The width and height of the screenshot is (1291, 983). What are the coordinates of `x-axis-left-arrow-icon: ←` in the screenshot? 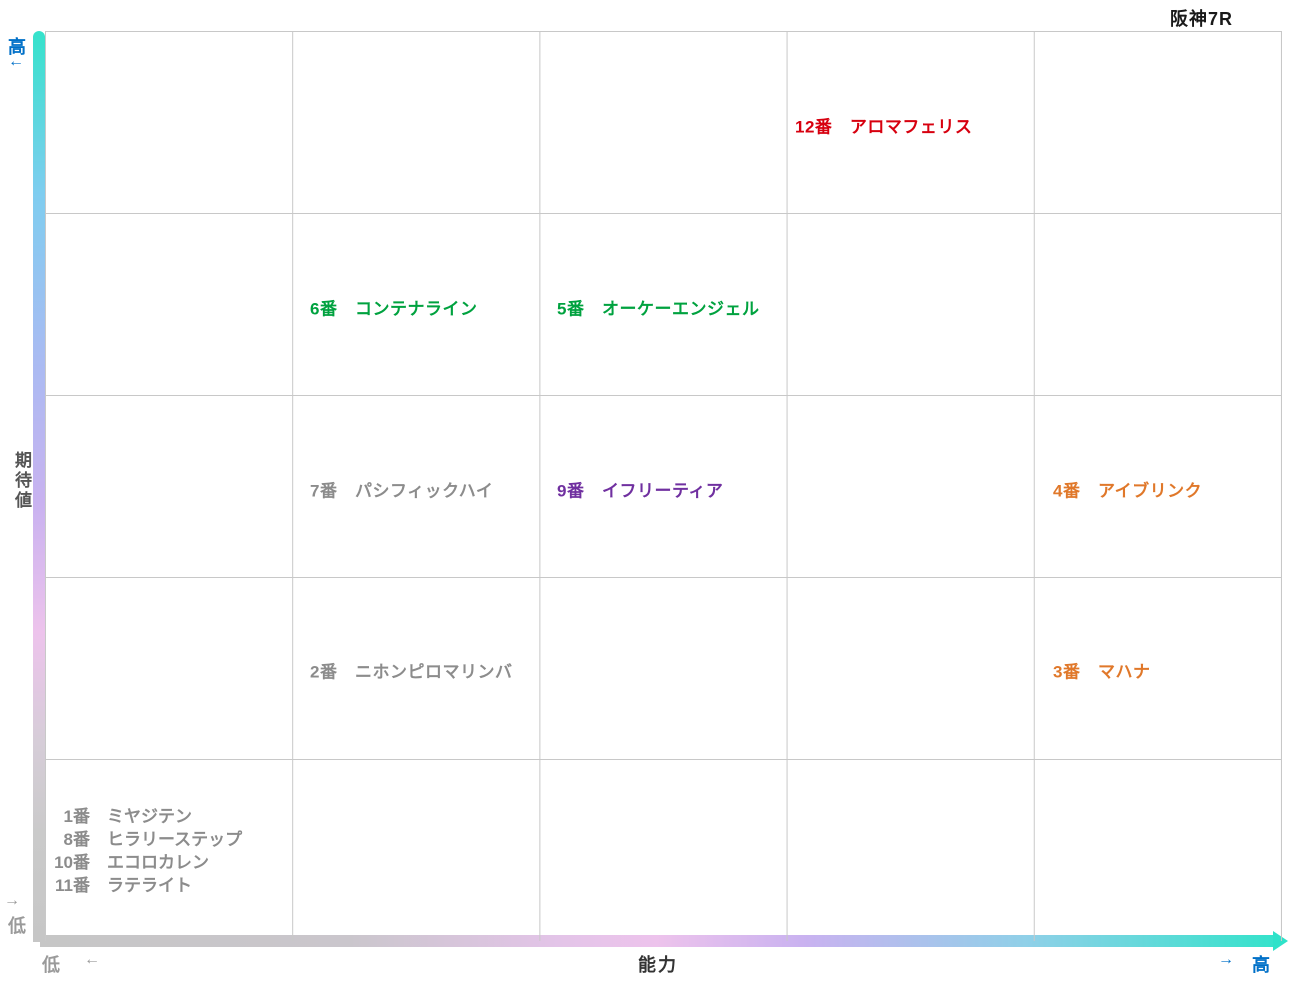 It's located at (92, 959).